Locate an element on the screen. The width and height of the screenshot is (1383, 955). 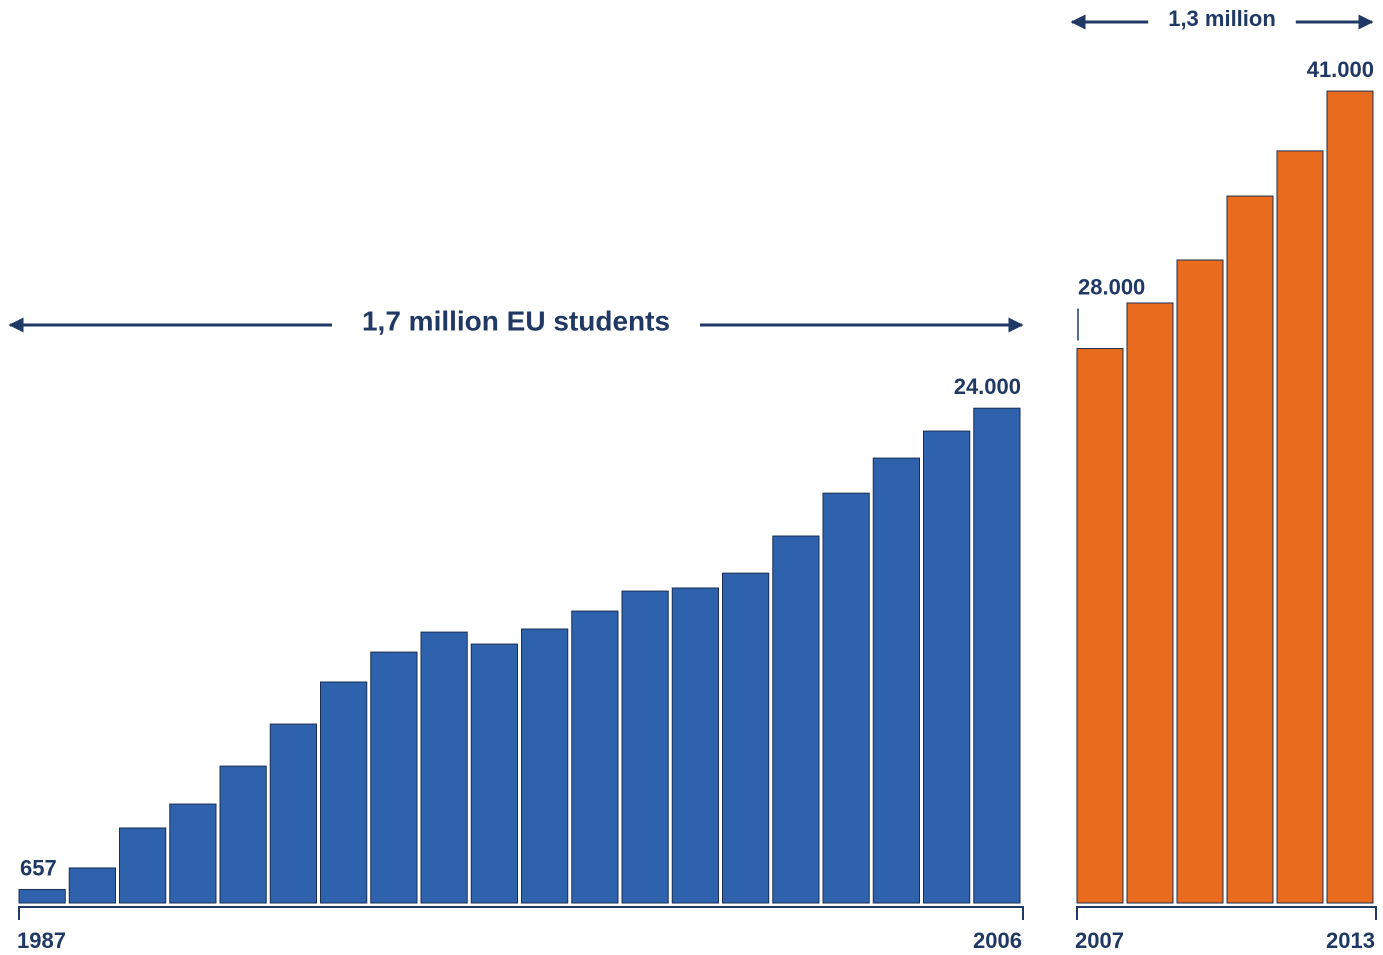
x-tick-label: 2006 is located at coordinates (997, 940).